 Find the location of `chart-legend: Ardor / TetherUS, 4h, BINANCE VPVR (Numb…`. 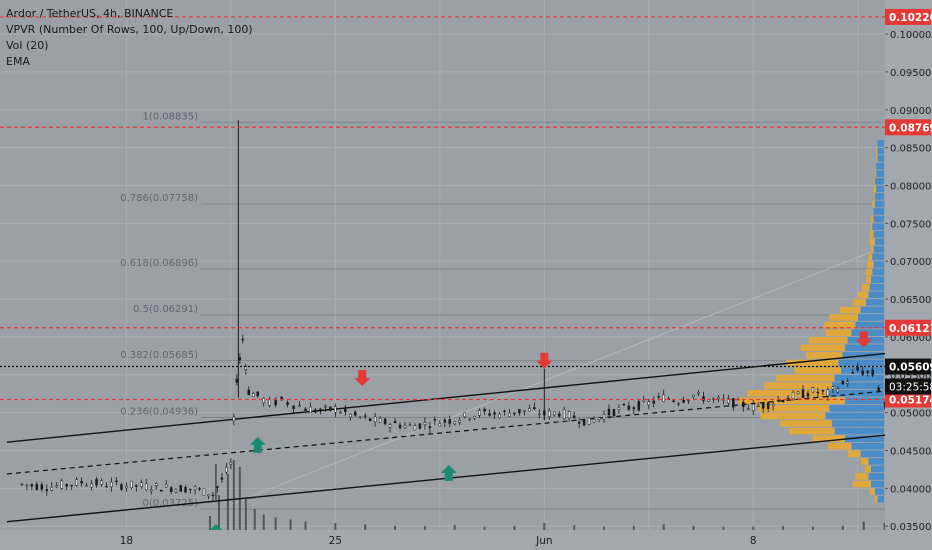

chart-legend: Ardor / TetherUS, 4h, BINANCE VPVR (Numb… is located at coordinates (129, 38).